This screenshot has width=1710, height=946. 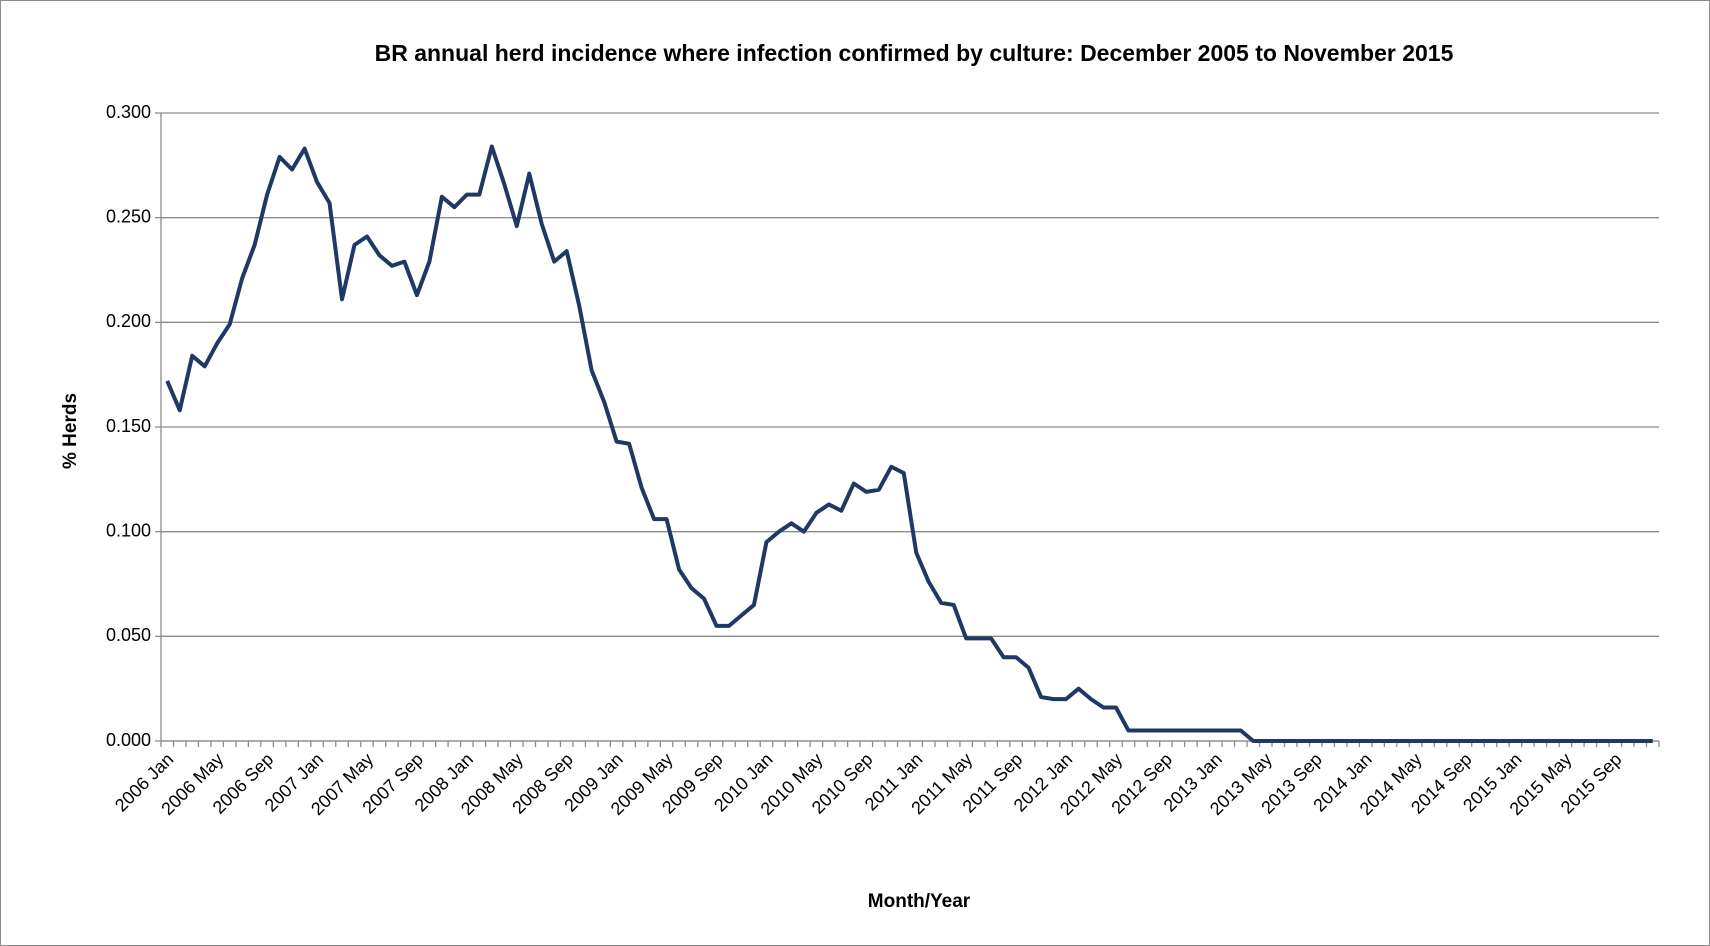 I want to click on y-tick-label: 0.300, so click(x=128, y=112).